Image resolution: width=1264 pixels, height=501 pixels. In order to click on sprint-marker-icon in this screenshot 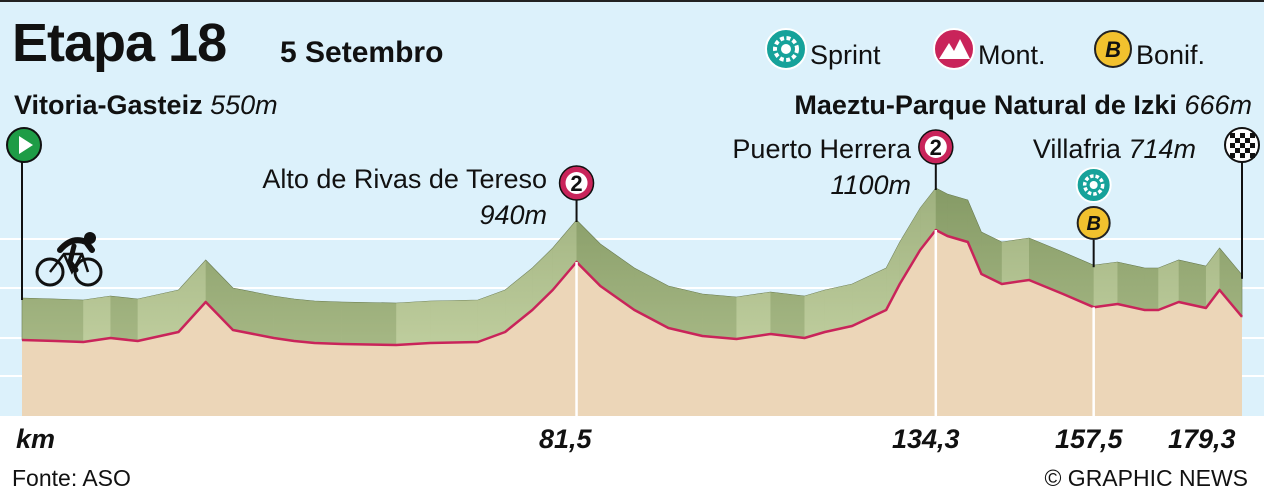, I will do `click(1093, 185)`.